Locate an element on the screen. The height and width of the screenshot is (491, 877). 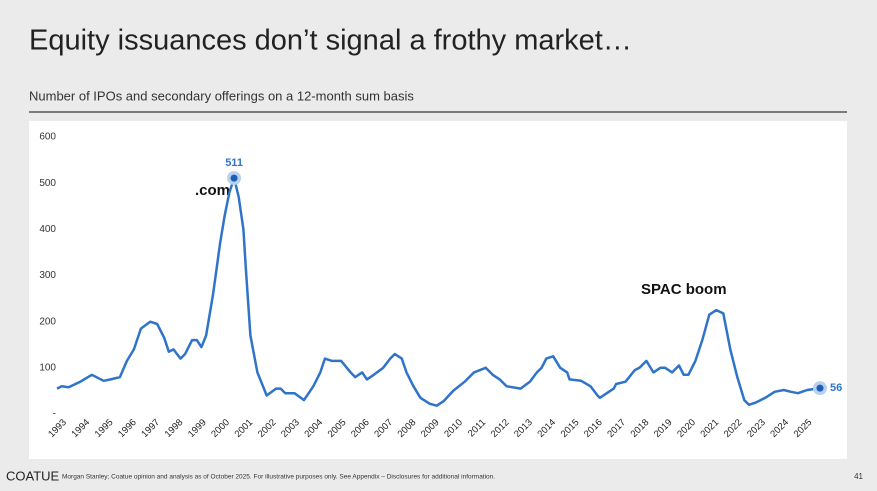
y-tick-label: 500 is located at coordinates (47, 183).